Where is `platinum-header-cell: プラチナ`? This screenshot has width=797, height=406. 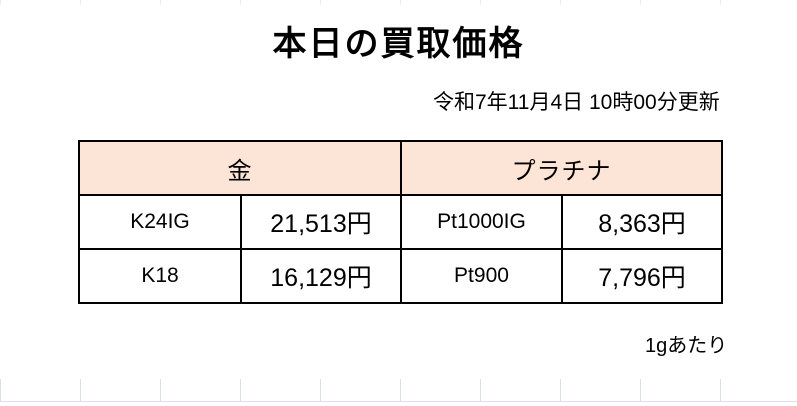
platinum-header-cell: プラチナ is located at coordinates (561, 168).